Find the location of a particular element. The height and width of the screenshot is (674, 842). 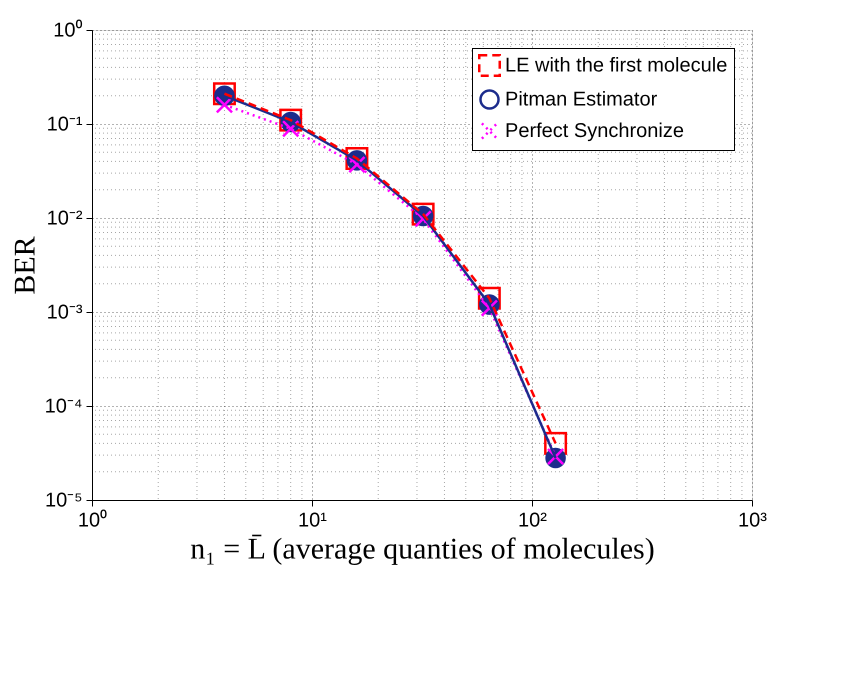

x-tick-label: 10³ is located at coordinates (753, 521).